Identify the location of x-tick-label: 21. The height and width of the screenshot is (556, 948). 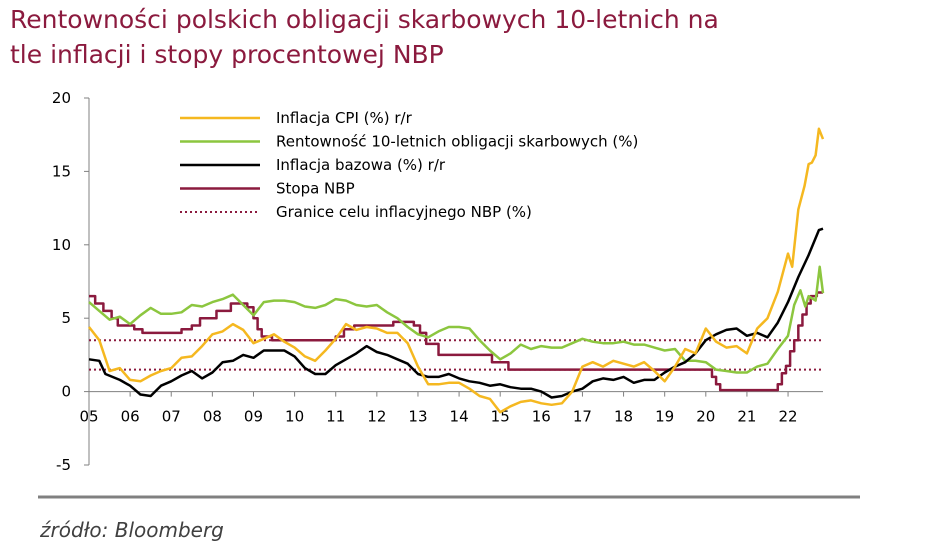
(746, 417).